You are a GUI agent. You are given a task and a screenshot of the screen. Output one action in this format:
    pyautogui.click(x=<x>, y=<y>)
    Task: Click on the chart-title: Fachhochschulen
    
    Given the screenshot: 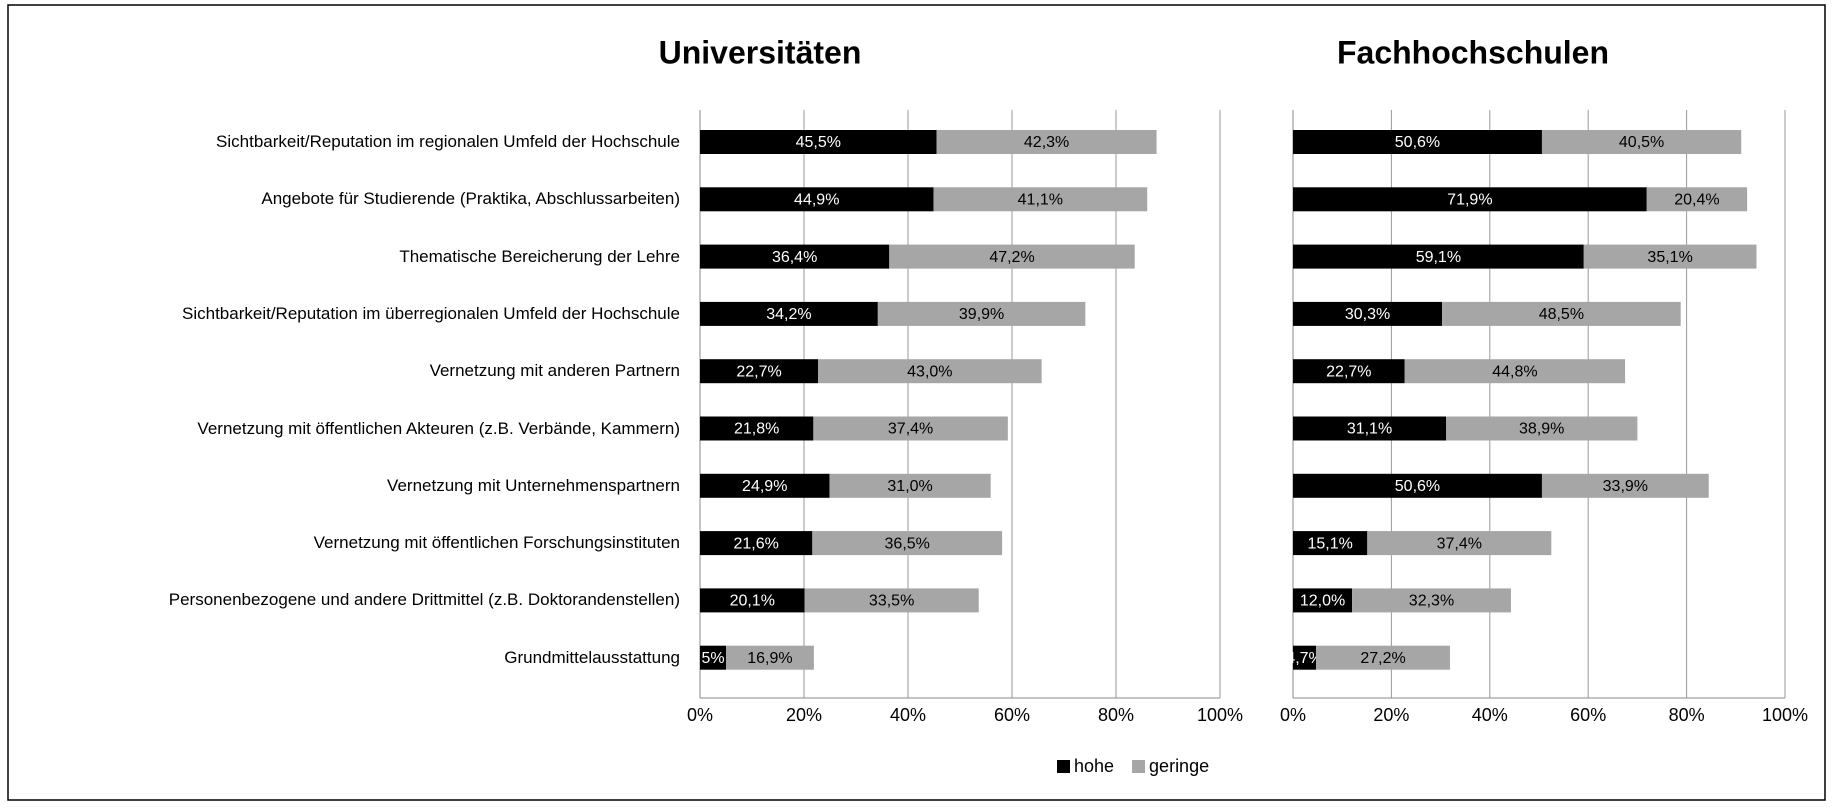 What is the action you would take?
    pyautogui.click(x=1473, y=52)
    